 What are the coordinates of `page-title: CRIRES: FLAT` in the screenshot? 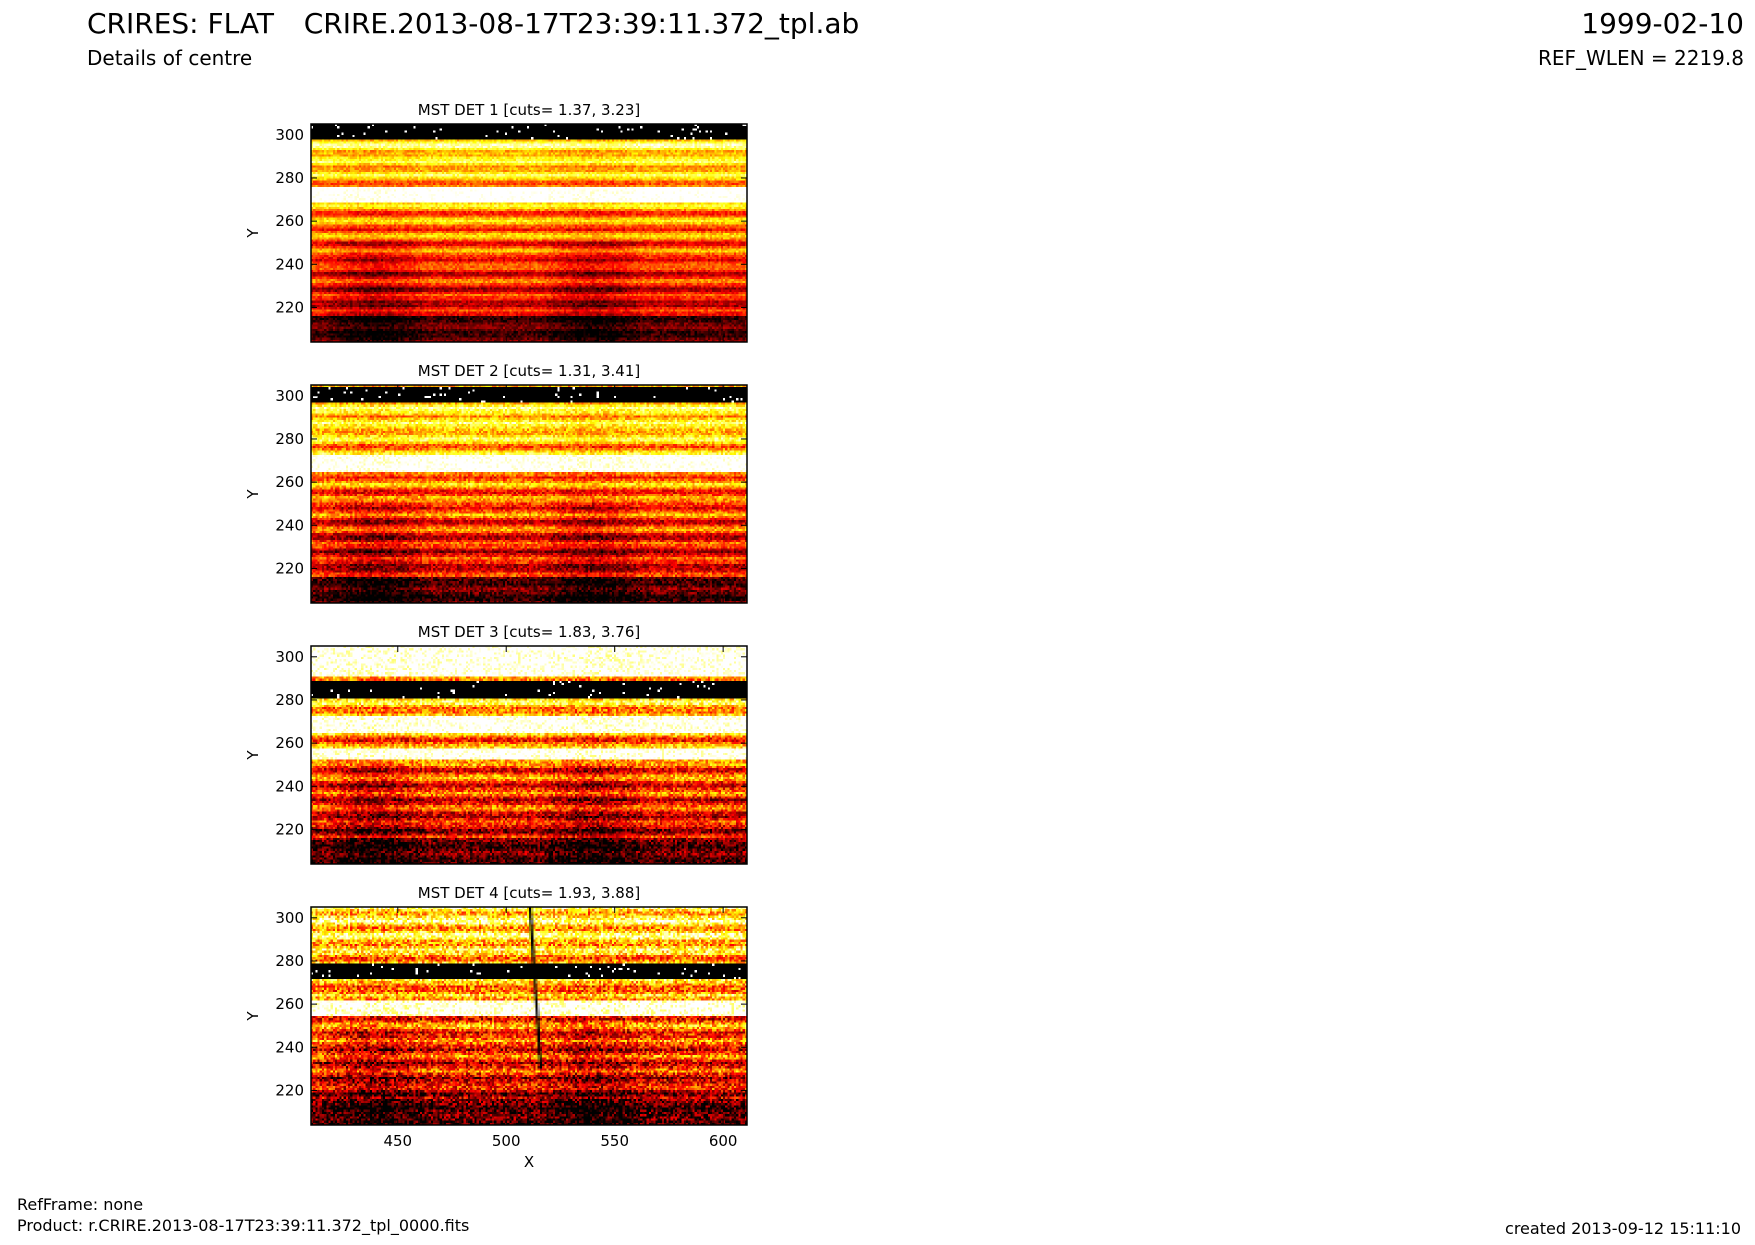 It's located at (180, 23).